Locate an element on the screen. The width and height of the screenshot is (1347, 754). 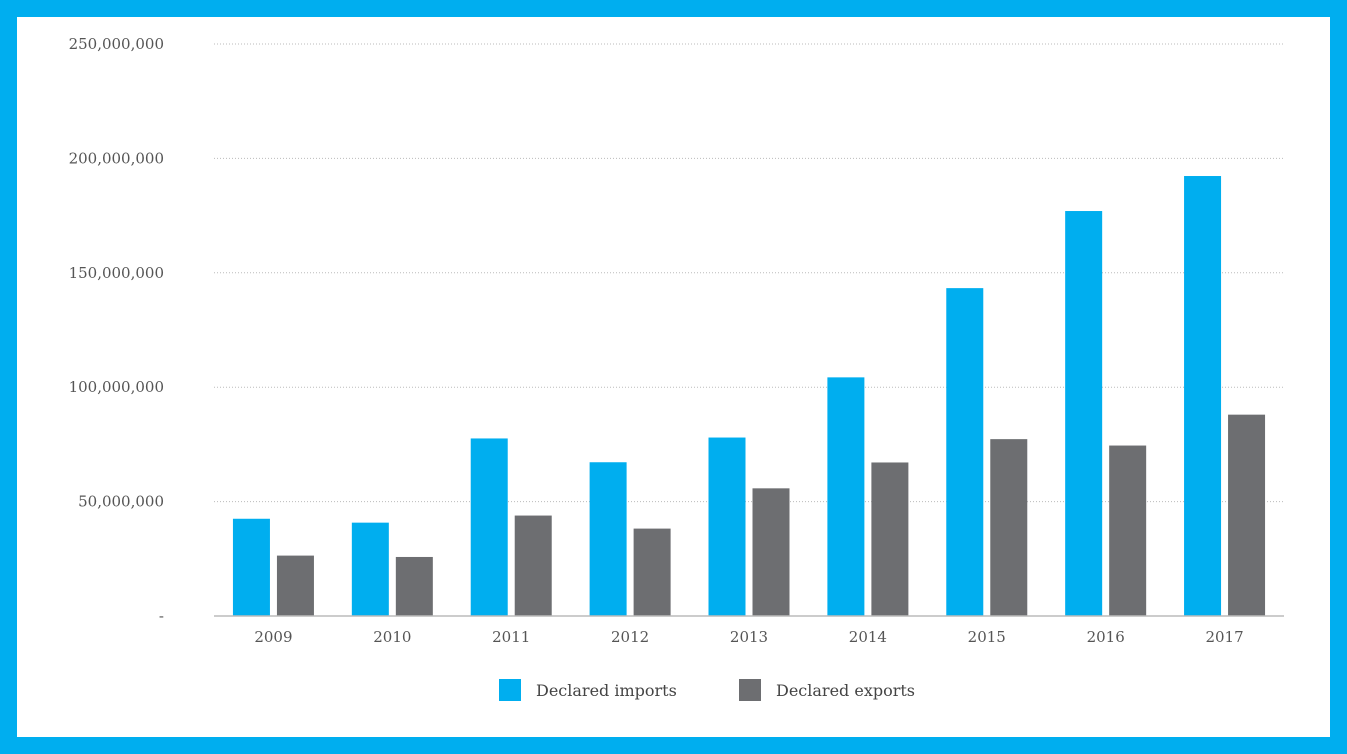
y-tick-label: 200,000,000 is located at coordinates (116, 158).